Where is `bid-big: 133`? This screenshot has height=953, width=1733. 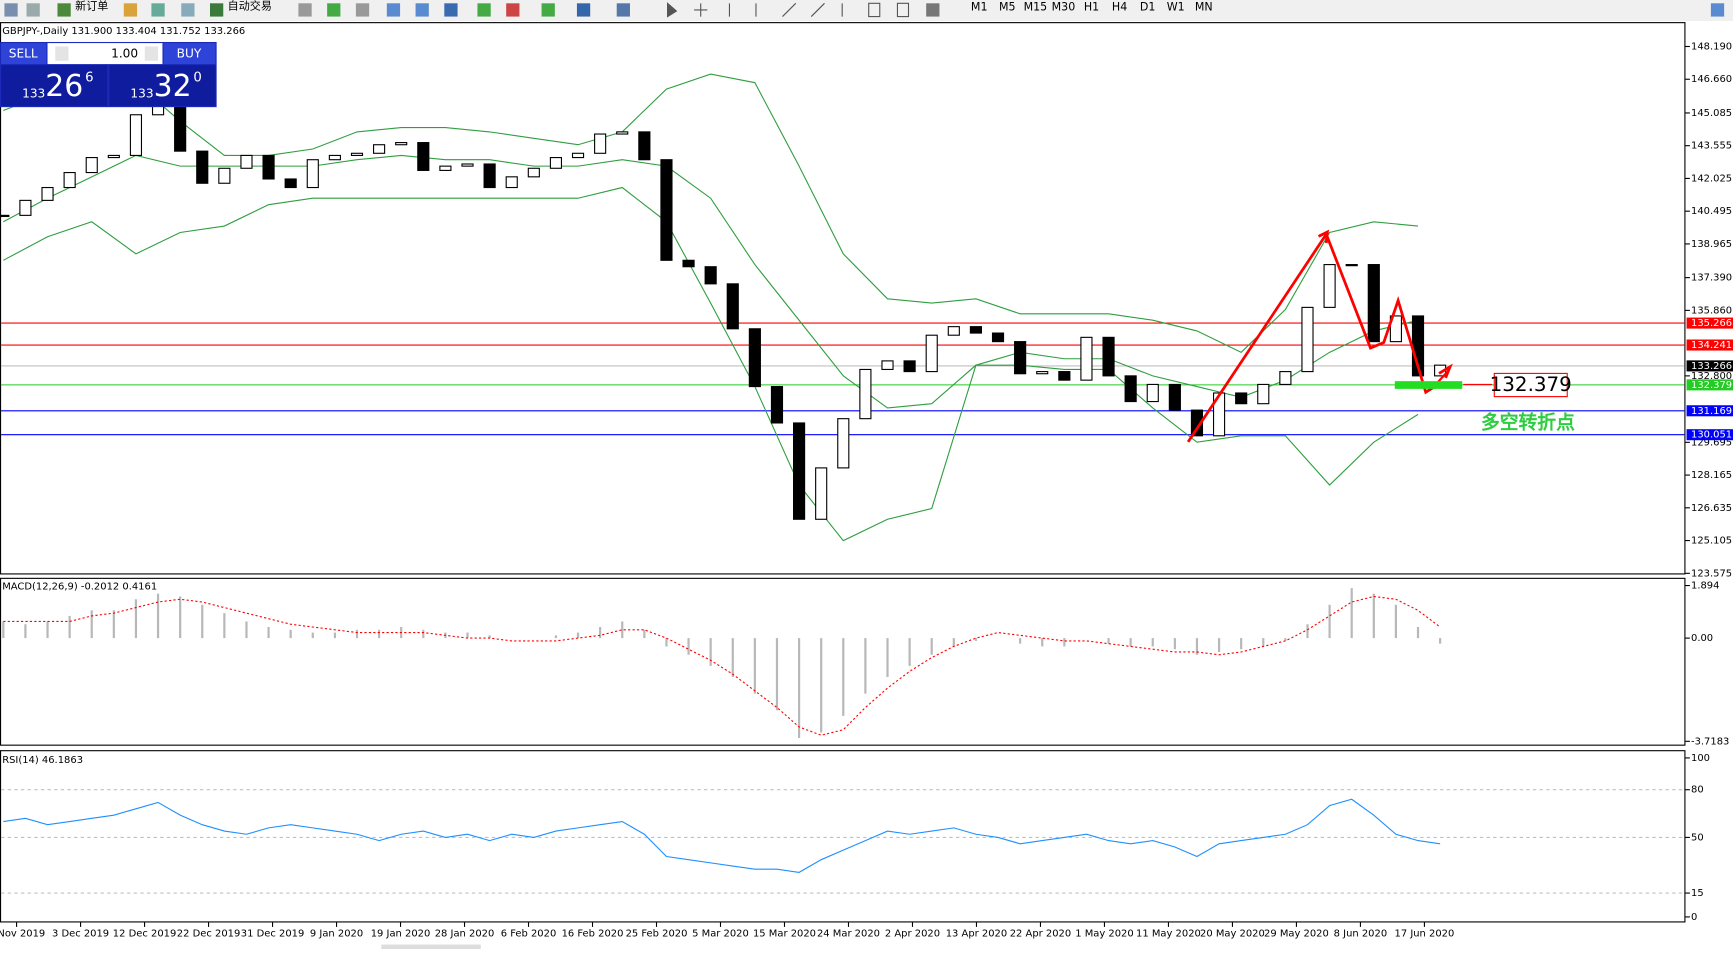 bid-big: 133 is located at coordinates (33, 93).